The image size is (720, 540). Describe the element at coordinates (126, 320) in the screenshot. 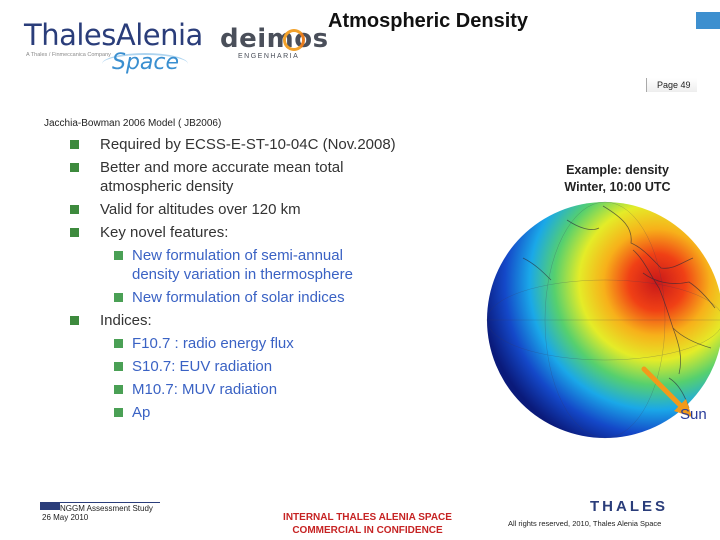

I see `bullet-text: Indices:` at that location.